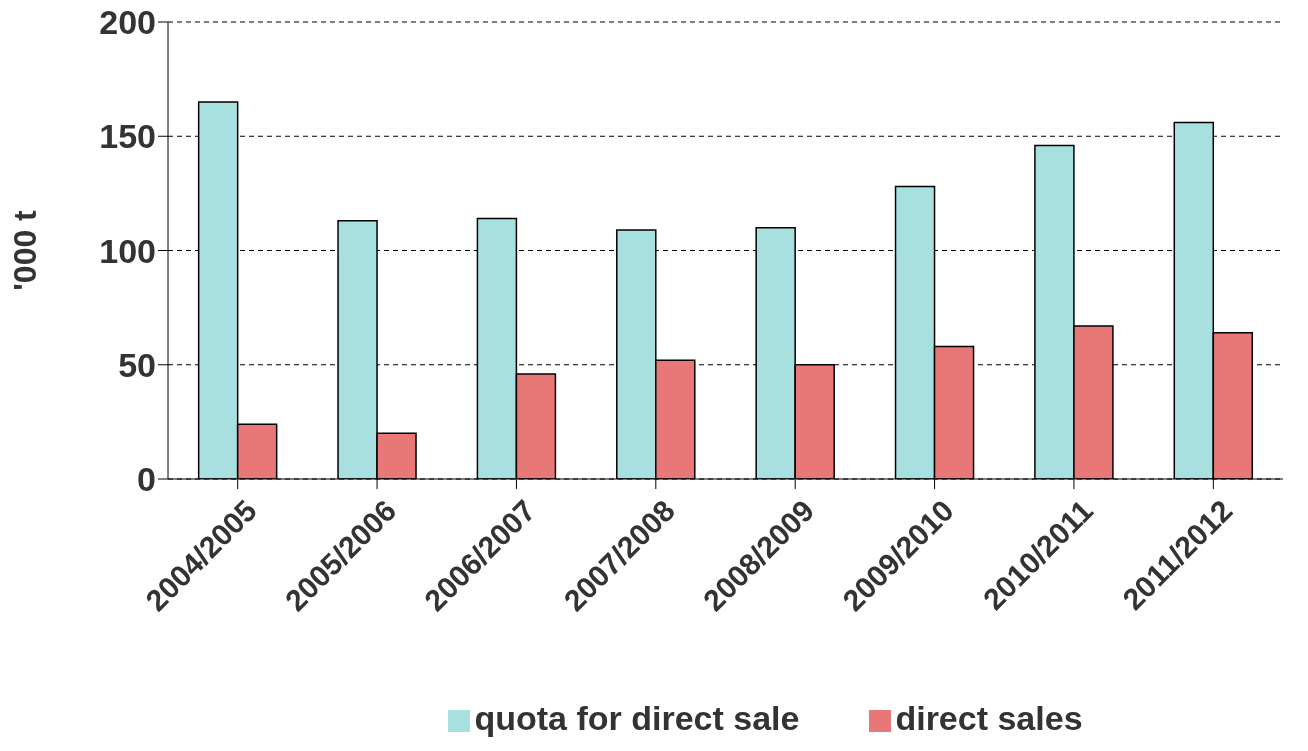 The width and height of the screenshot is (1308, 751). What do you see at coordinates (137, 364) in the screenshot?
I see `y-tick-label: 50` at bounding box center [137, 364].